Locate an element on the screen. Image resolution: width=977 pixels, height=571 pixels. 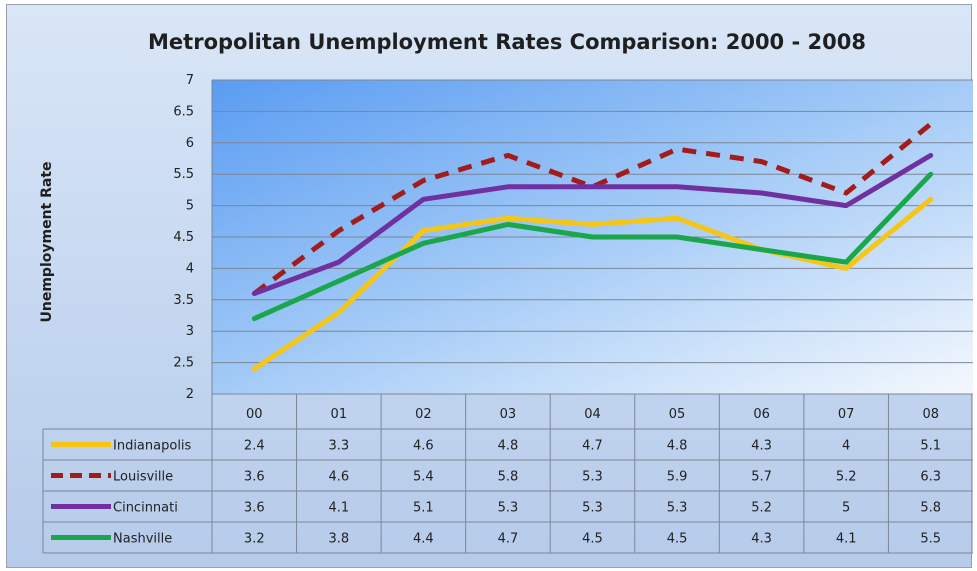
y-tick-label: 7 is located at coordinates (190, 80).